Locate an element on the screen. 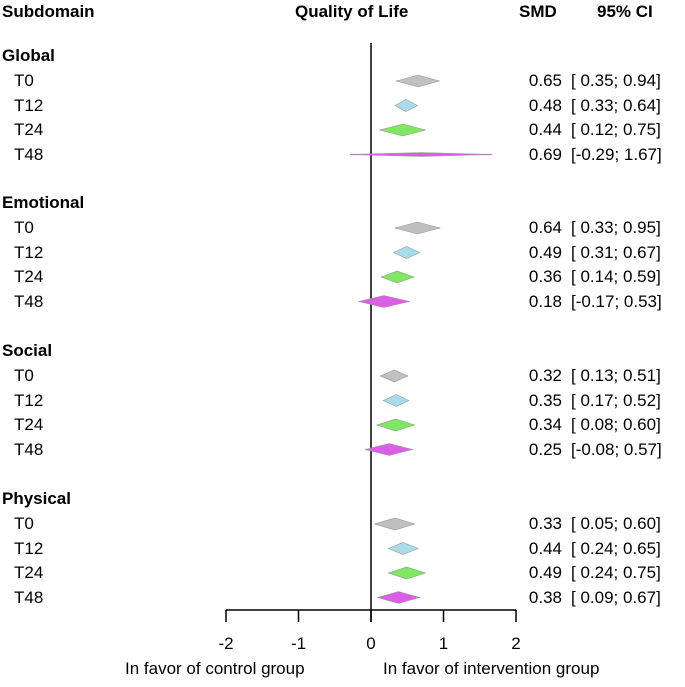  smd-value: 0.38 is located at coordinates (545, 597).